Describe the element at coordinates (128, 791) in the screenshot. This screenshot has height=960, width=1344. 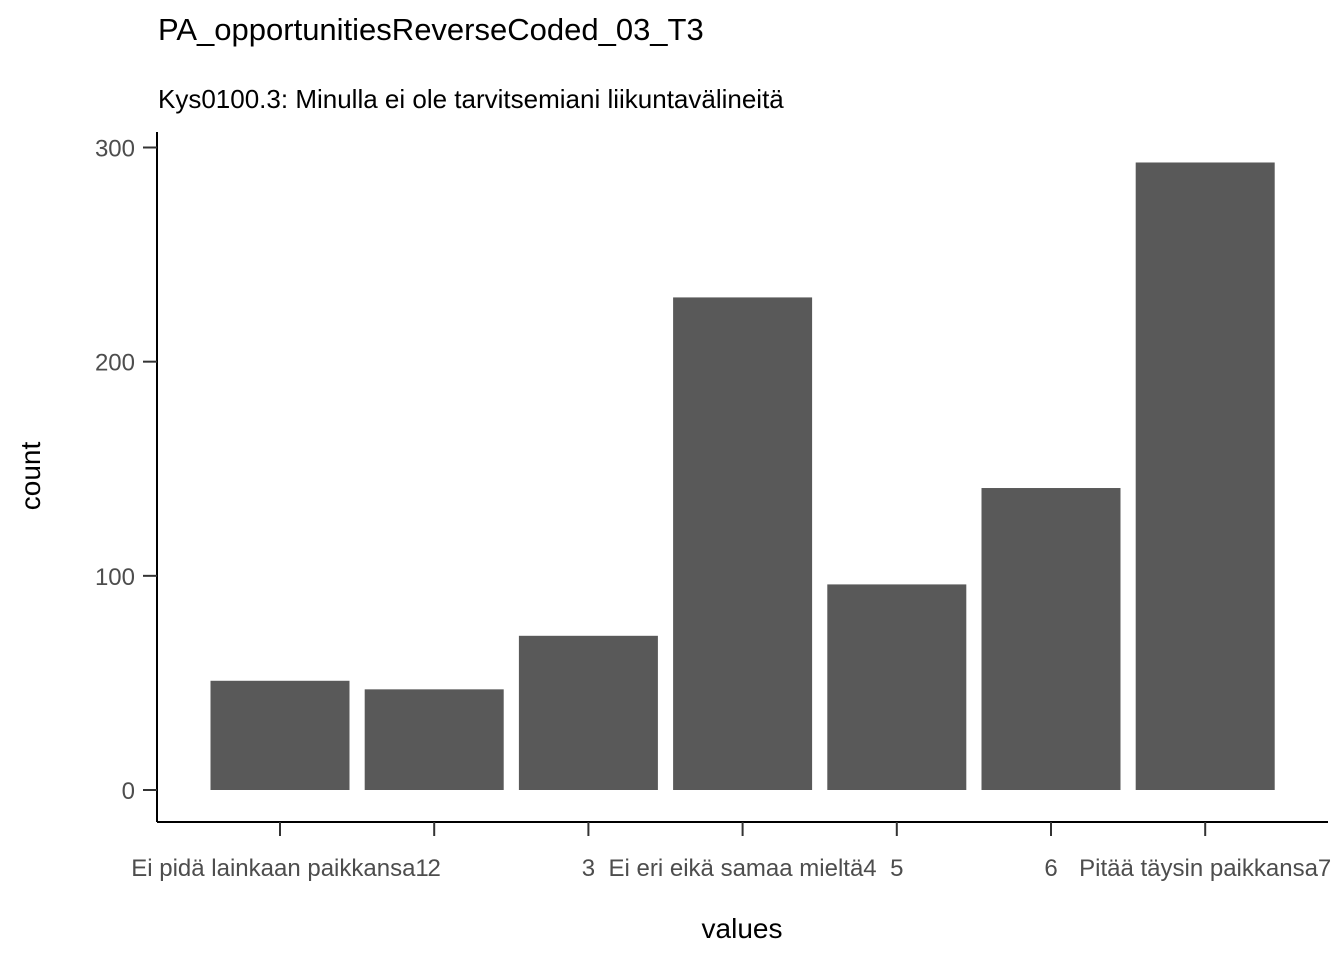
I see `y-tick-label: 0` at that location.